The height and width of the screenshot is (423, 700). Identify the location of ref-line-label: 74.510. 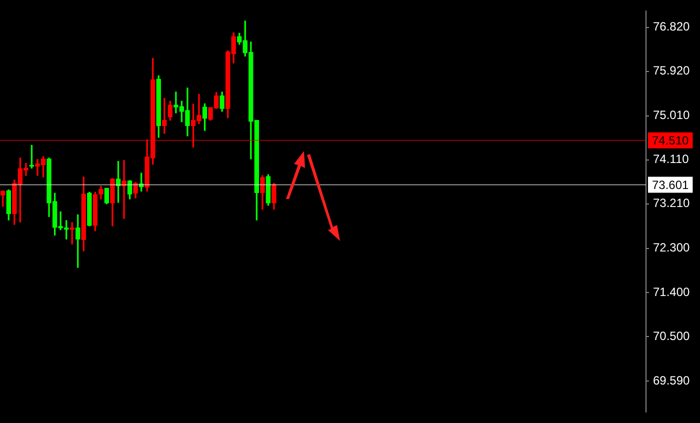
(671, 141).